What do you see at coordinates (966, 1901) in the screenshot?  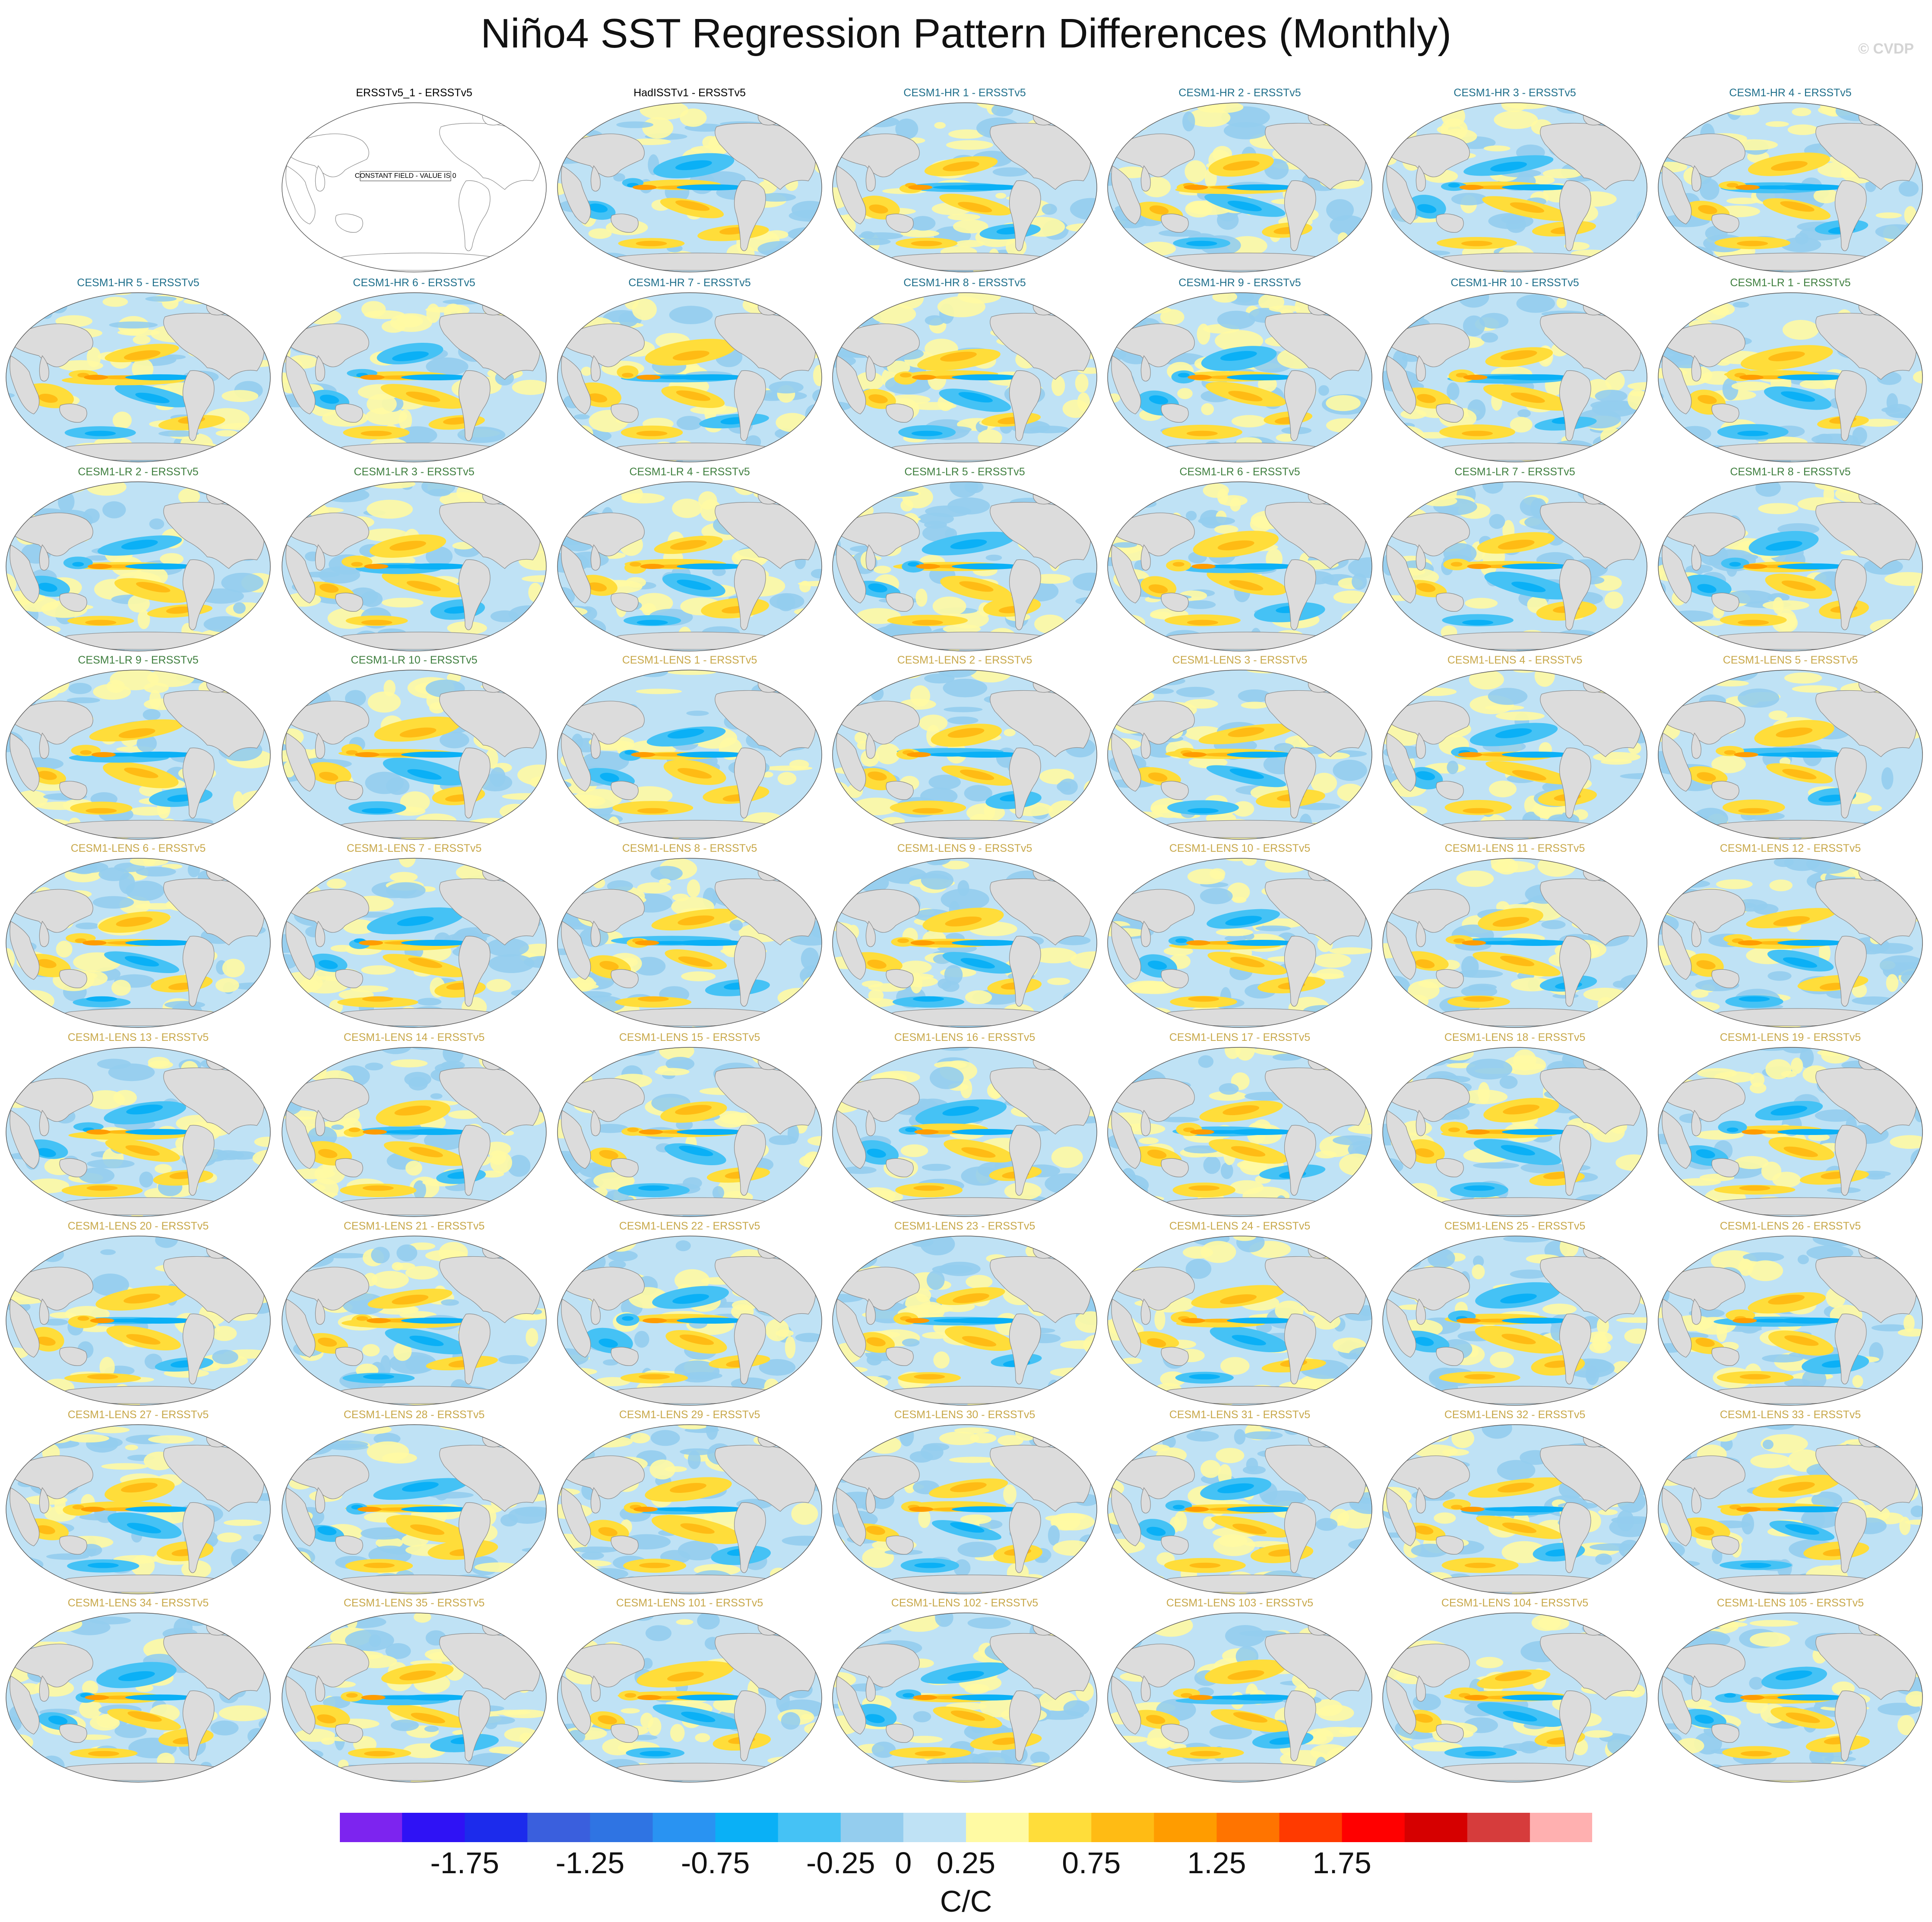 I see `colorbar-units: C/C` at bounding box center [966, 1901].